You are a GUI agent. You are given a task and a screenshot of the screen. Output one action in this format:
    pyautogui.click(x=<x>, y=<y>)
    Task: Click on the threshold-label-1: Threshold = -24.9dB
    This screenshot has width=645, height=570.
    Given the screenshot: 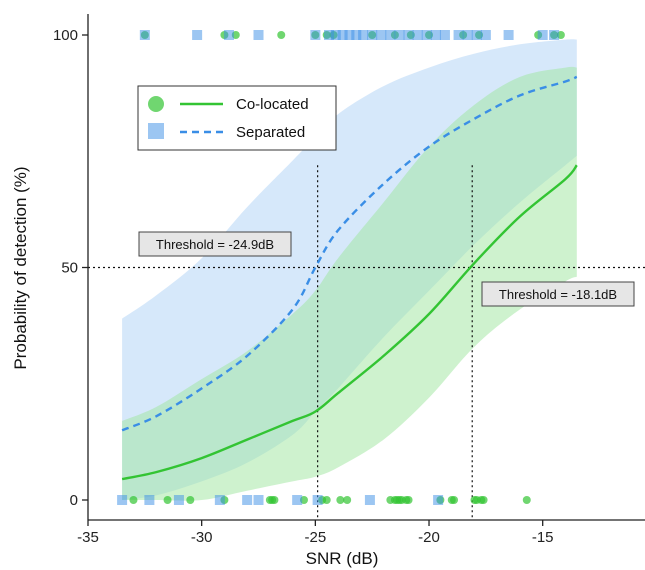 What is the action you would take?
    pyautogui.click(x=215, y=244)
    